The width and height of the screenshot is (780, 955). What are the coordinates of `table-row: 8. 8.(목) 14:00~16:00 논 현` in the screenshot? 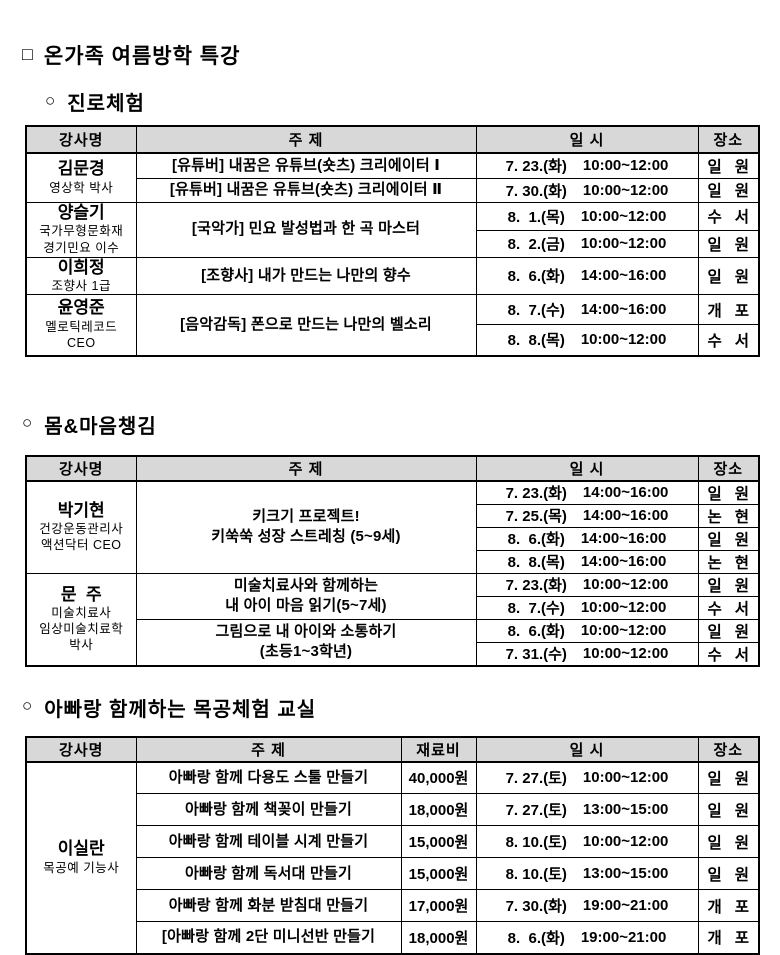 It's located at (393, 561).